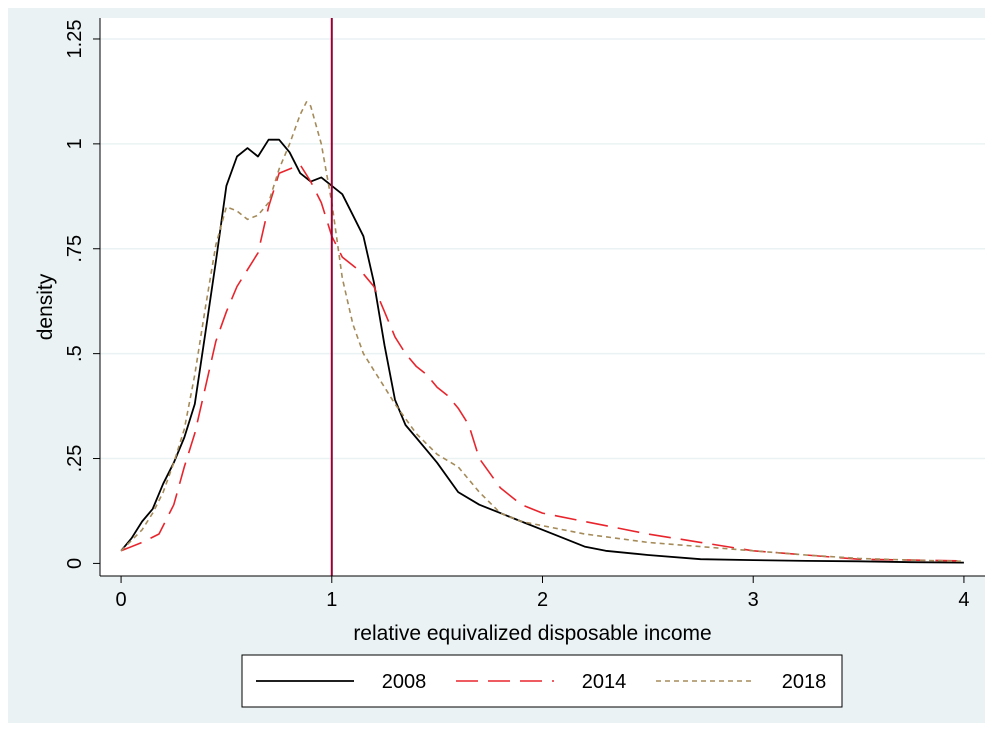 This screenshot has height=731, width=993. I want to click on y-tick-label: 0, so click(75, 563).